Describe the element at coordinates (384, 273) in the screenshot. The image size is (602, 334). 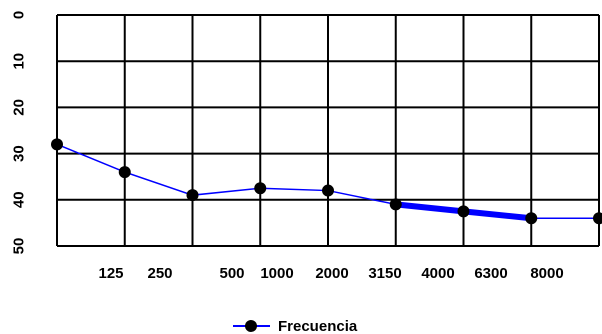
I see `x-tick-label: 3150` at that location.